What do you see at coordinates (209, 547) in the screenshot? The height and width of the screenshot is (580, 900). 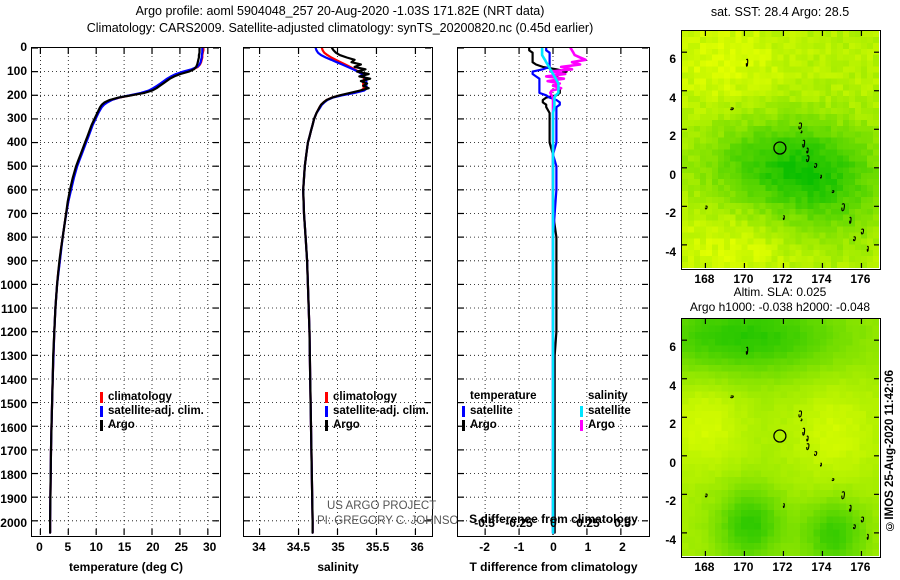 I see `axis-tick-label: 30` at bounding box center [209, 547].